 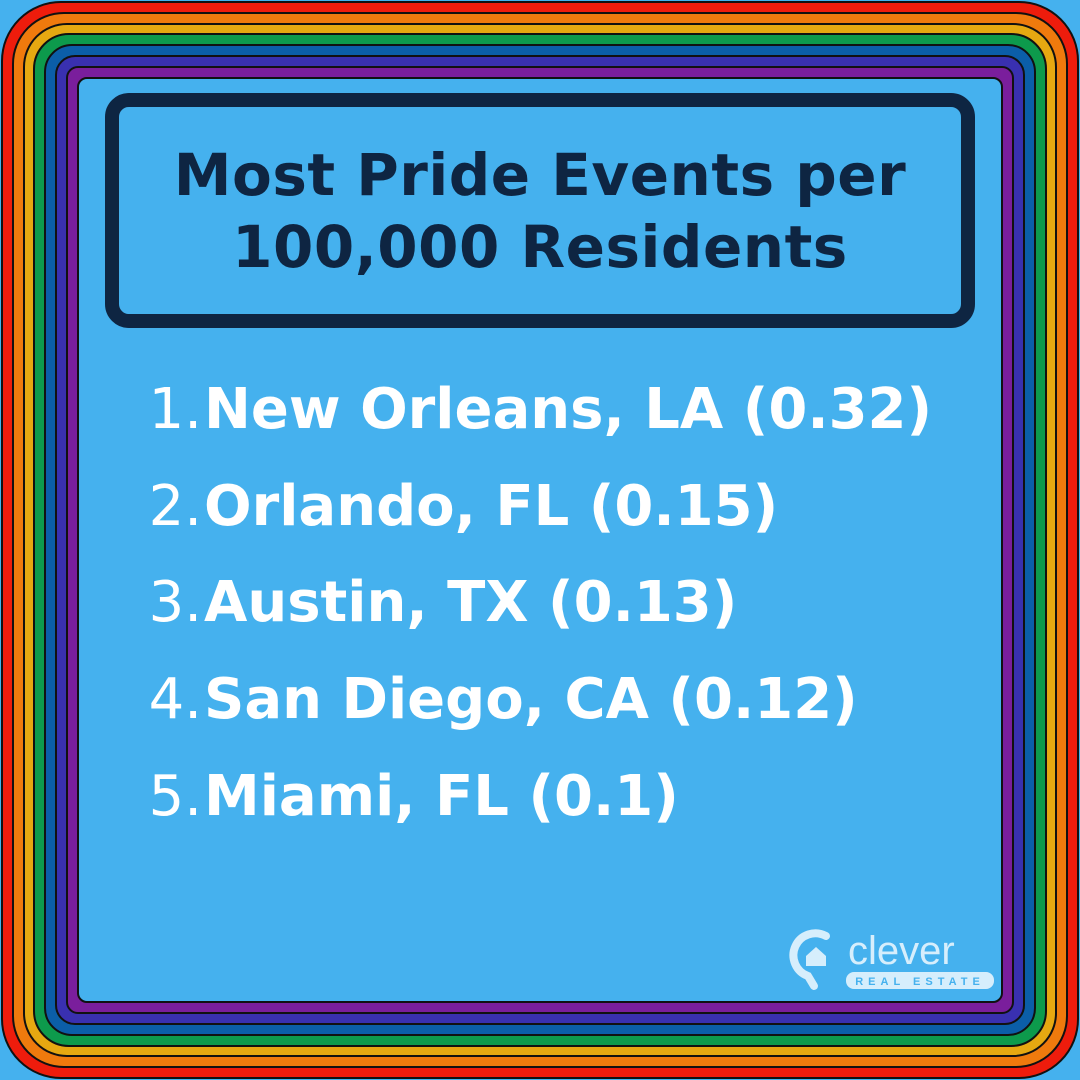 I want to click on logo-text: clever, so click(x=901, y=951).